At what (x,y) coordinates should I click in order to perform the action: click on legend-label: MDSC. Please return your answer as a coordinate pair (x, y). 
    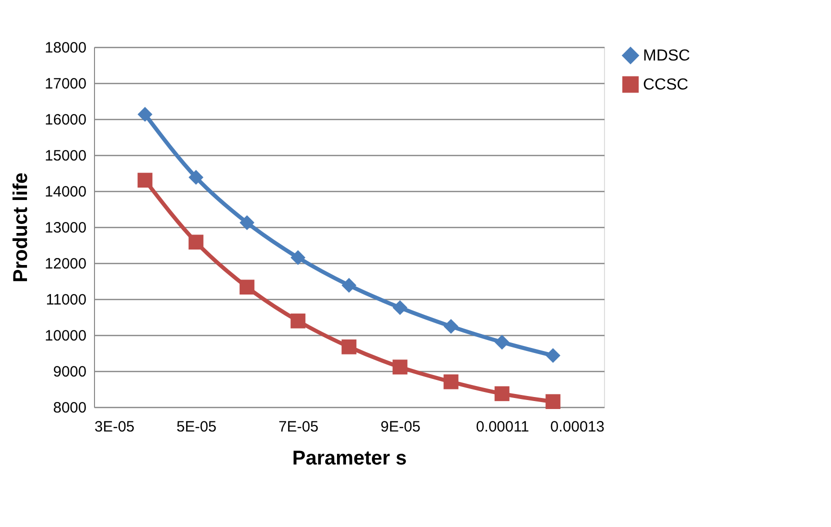
    Looking at the image, I should click on (666, 56).